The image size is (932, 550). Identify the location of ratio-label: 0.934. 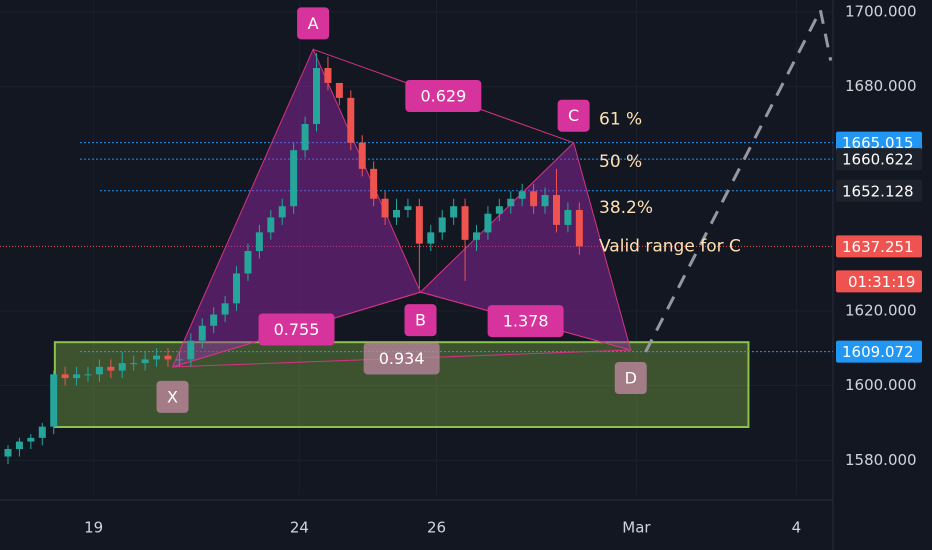
(402, 358).